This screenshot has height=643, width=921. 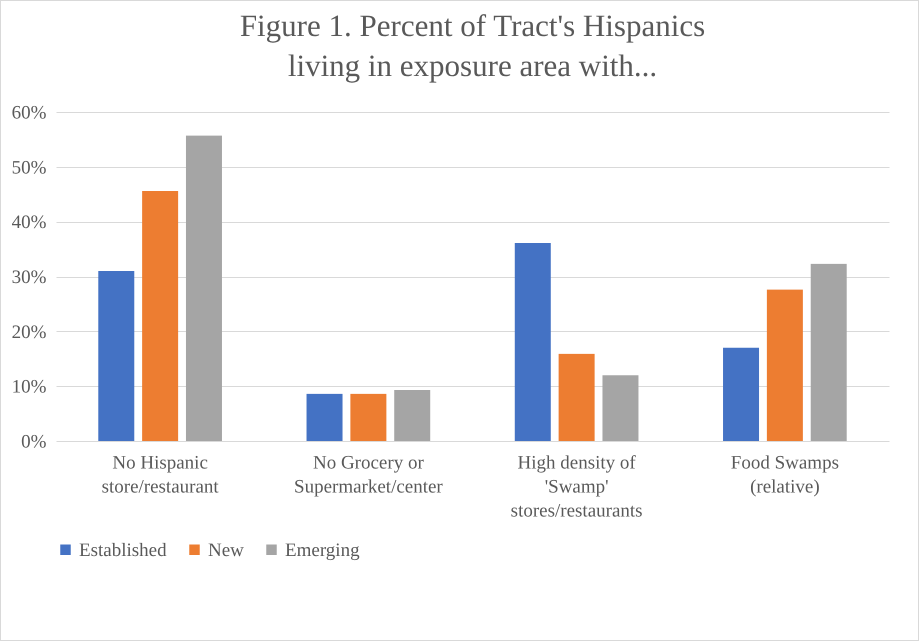 I want to click on x-tick-label: High density of 'Swamp' stores/restaurants, so click(x=576, y=487).